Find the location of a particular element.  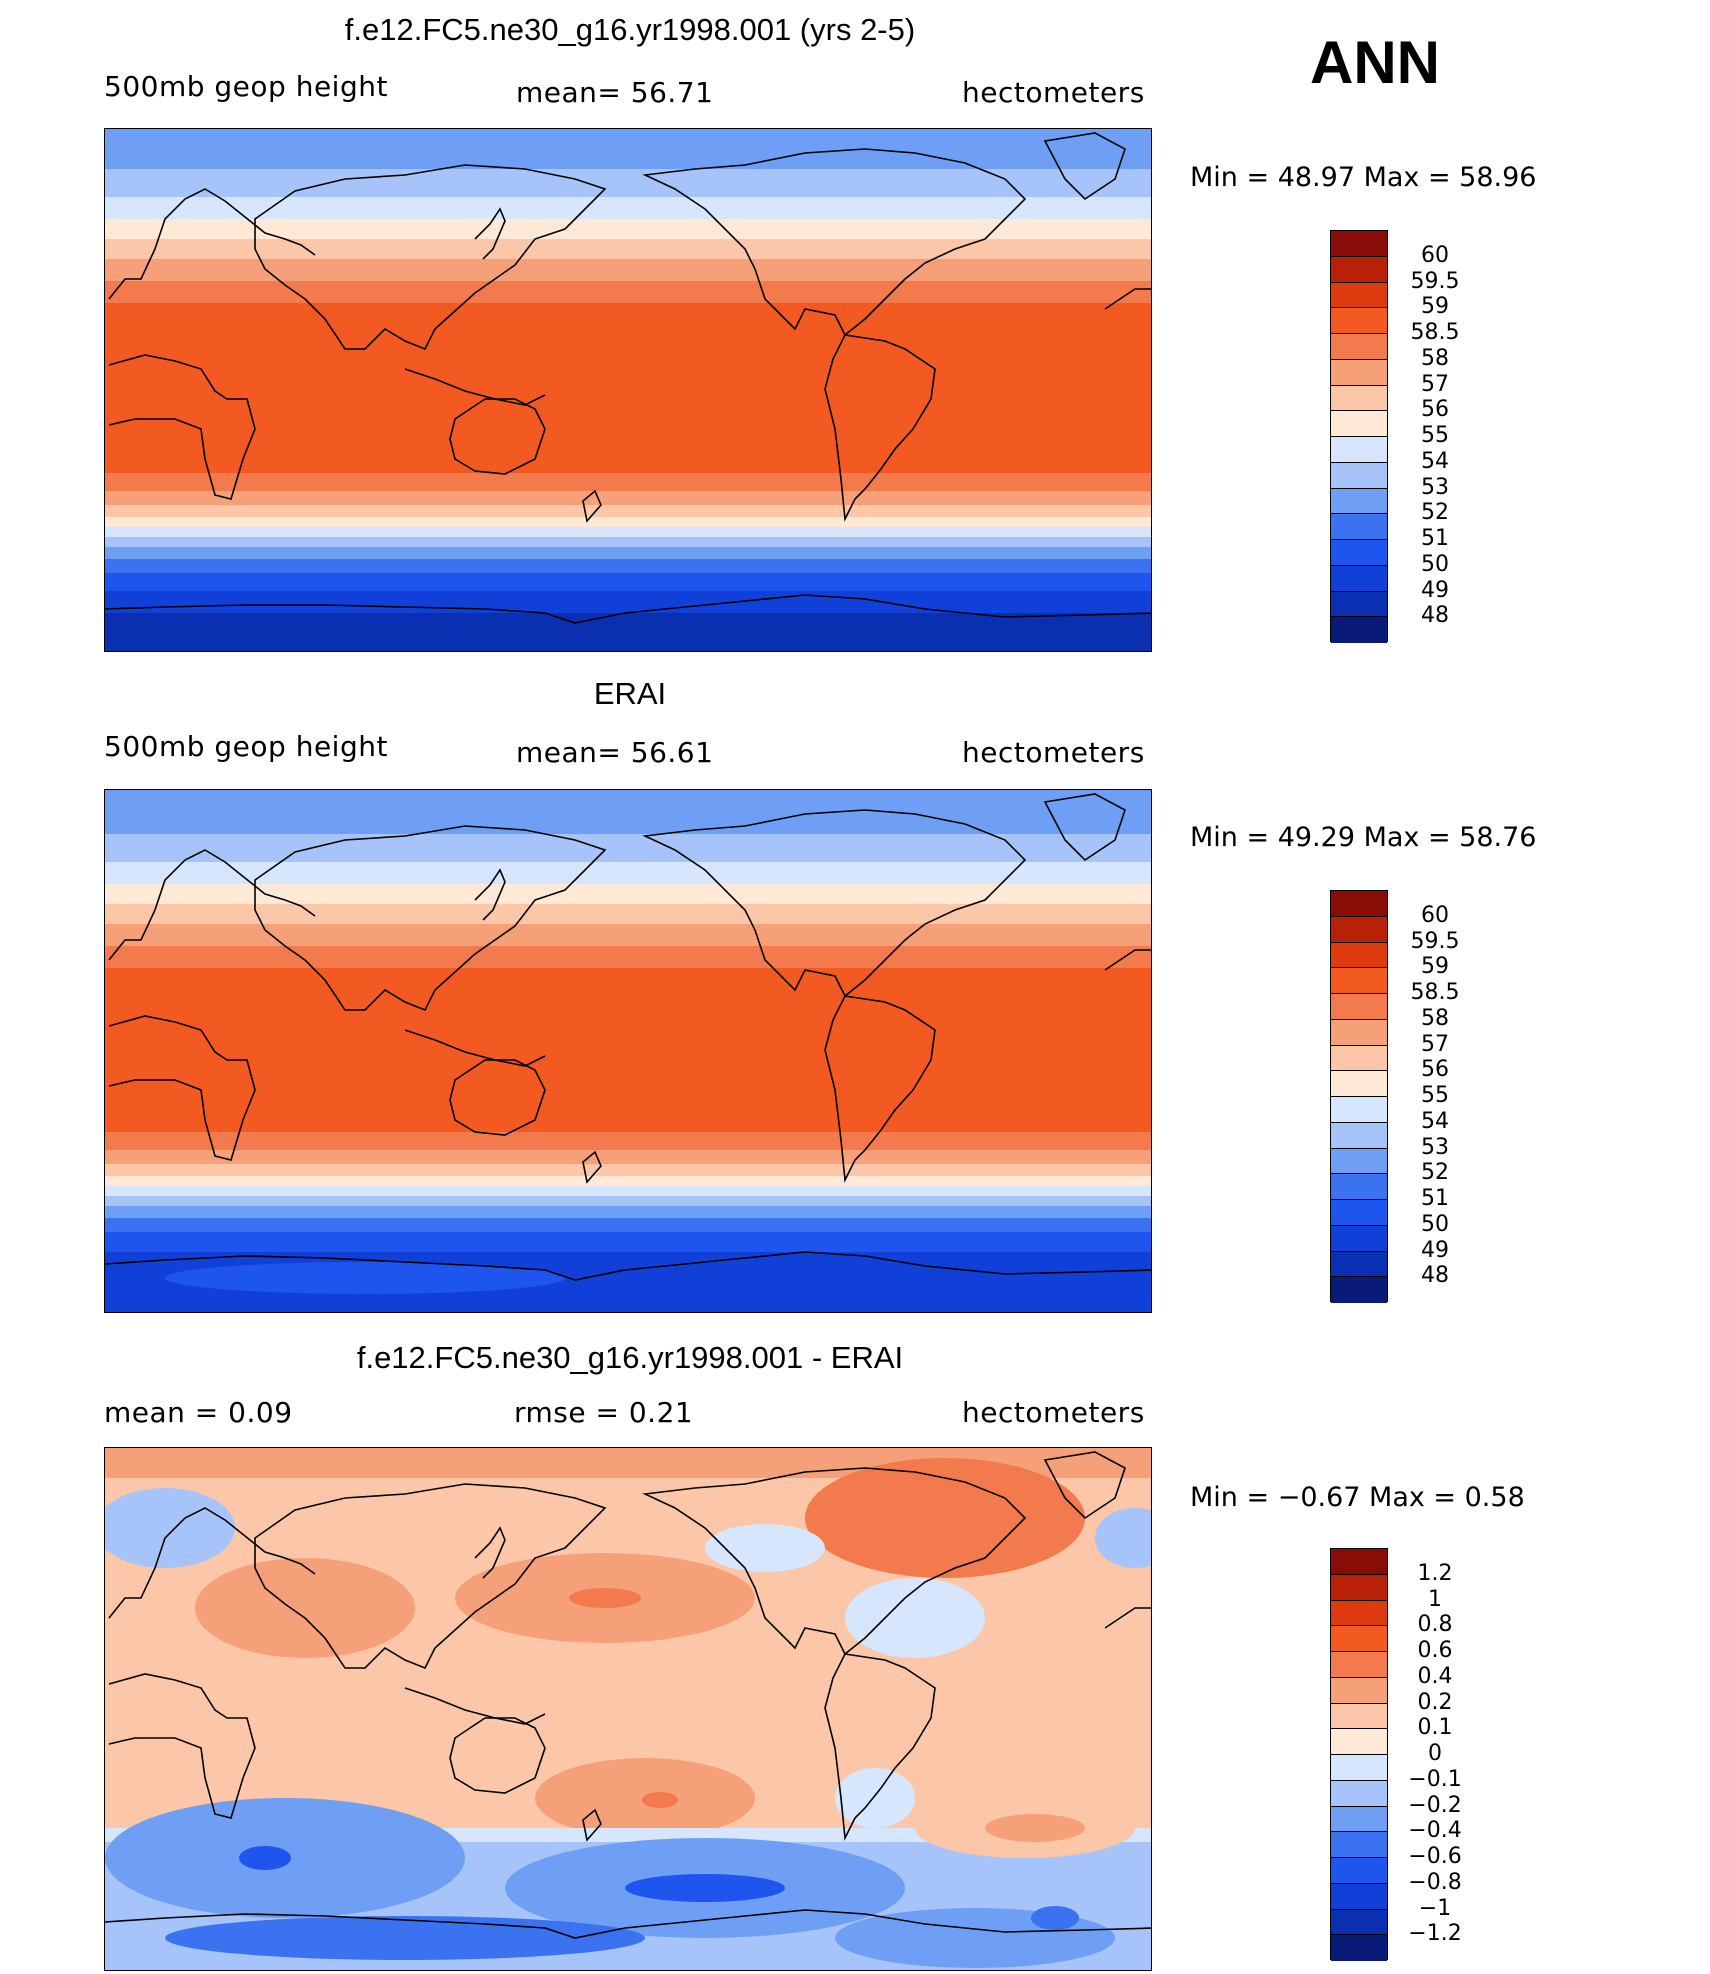

panel-2-title: ERAI is located at coordinates (630, 693).